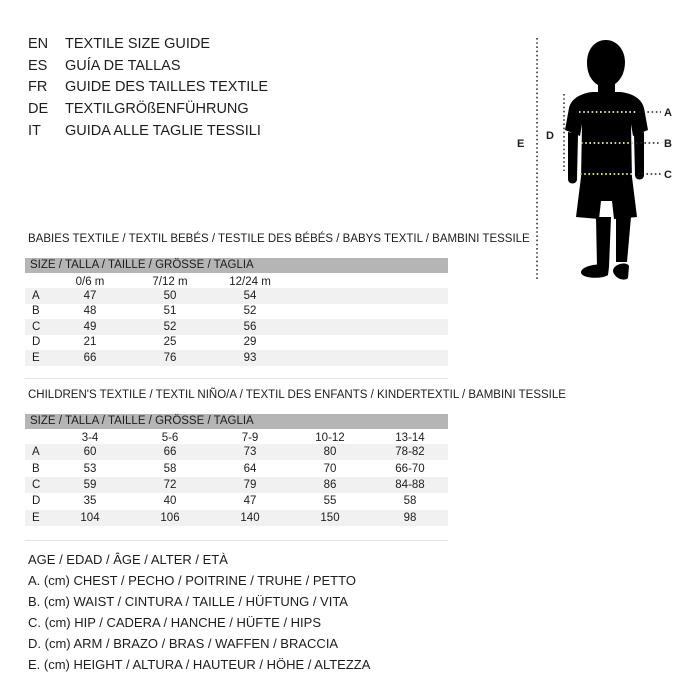 The image size is (700, 700). I want to click on column-header: 13-14, so click(410, 437).